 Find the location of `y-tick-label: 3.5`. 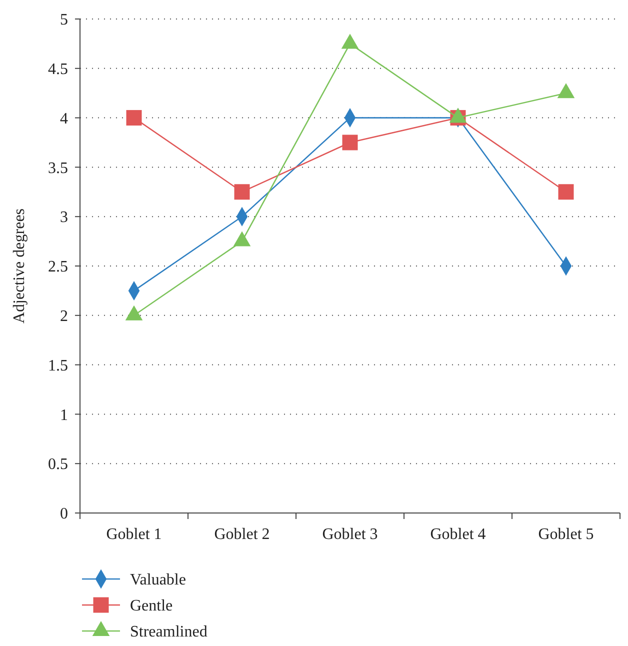

y-tick-label: 3.5 is located at coordinates (58, 168).